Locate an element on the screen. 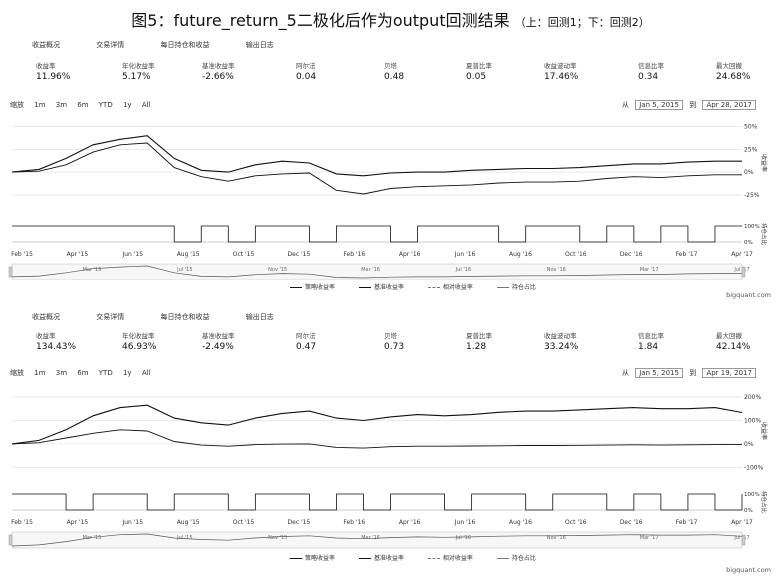 The height and width of the screenshot is (579, 781). tab-bar: 收益概况 交易详情 每日持仓和收益 输出日志 is located at coordinates (170, 317).